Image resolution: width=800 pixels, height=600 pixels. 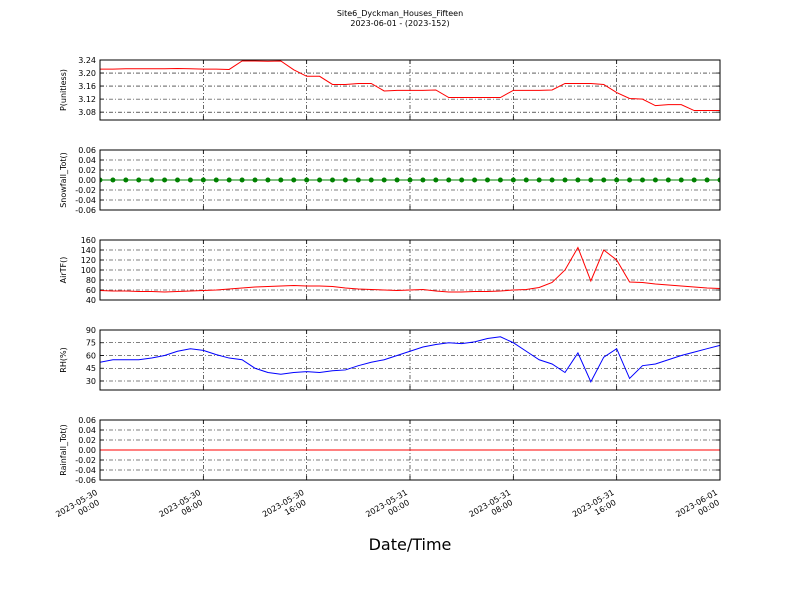 What do you see at coordinates (91, 280) in the screenshot?
I see `y-tick-label: 80` at bounding box center [91, 280].